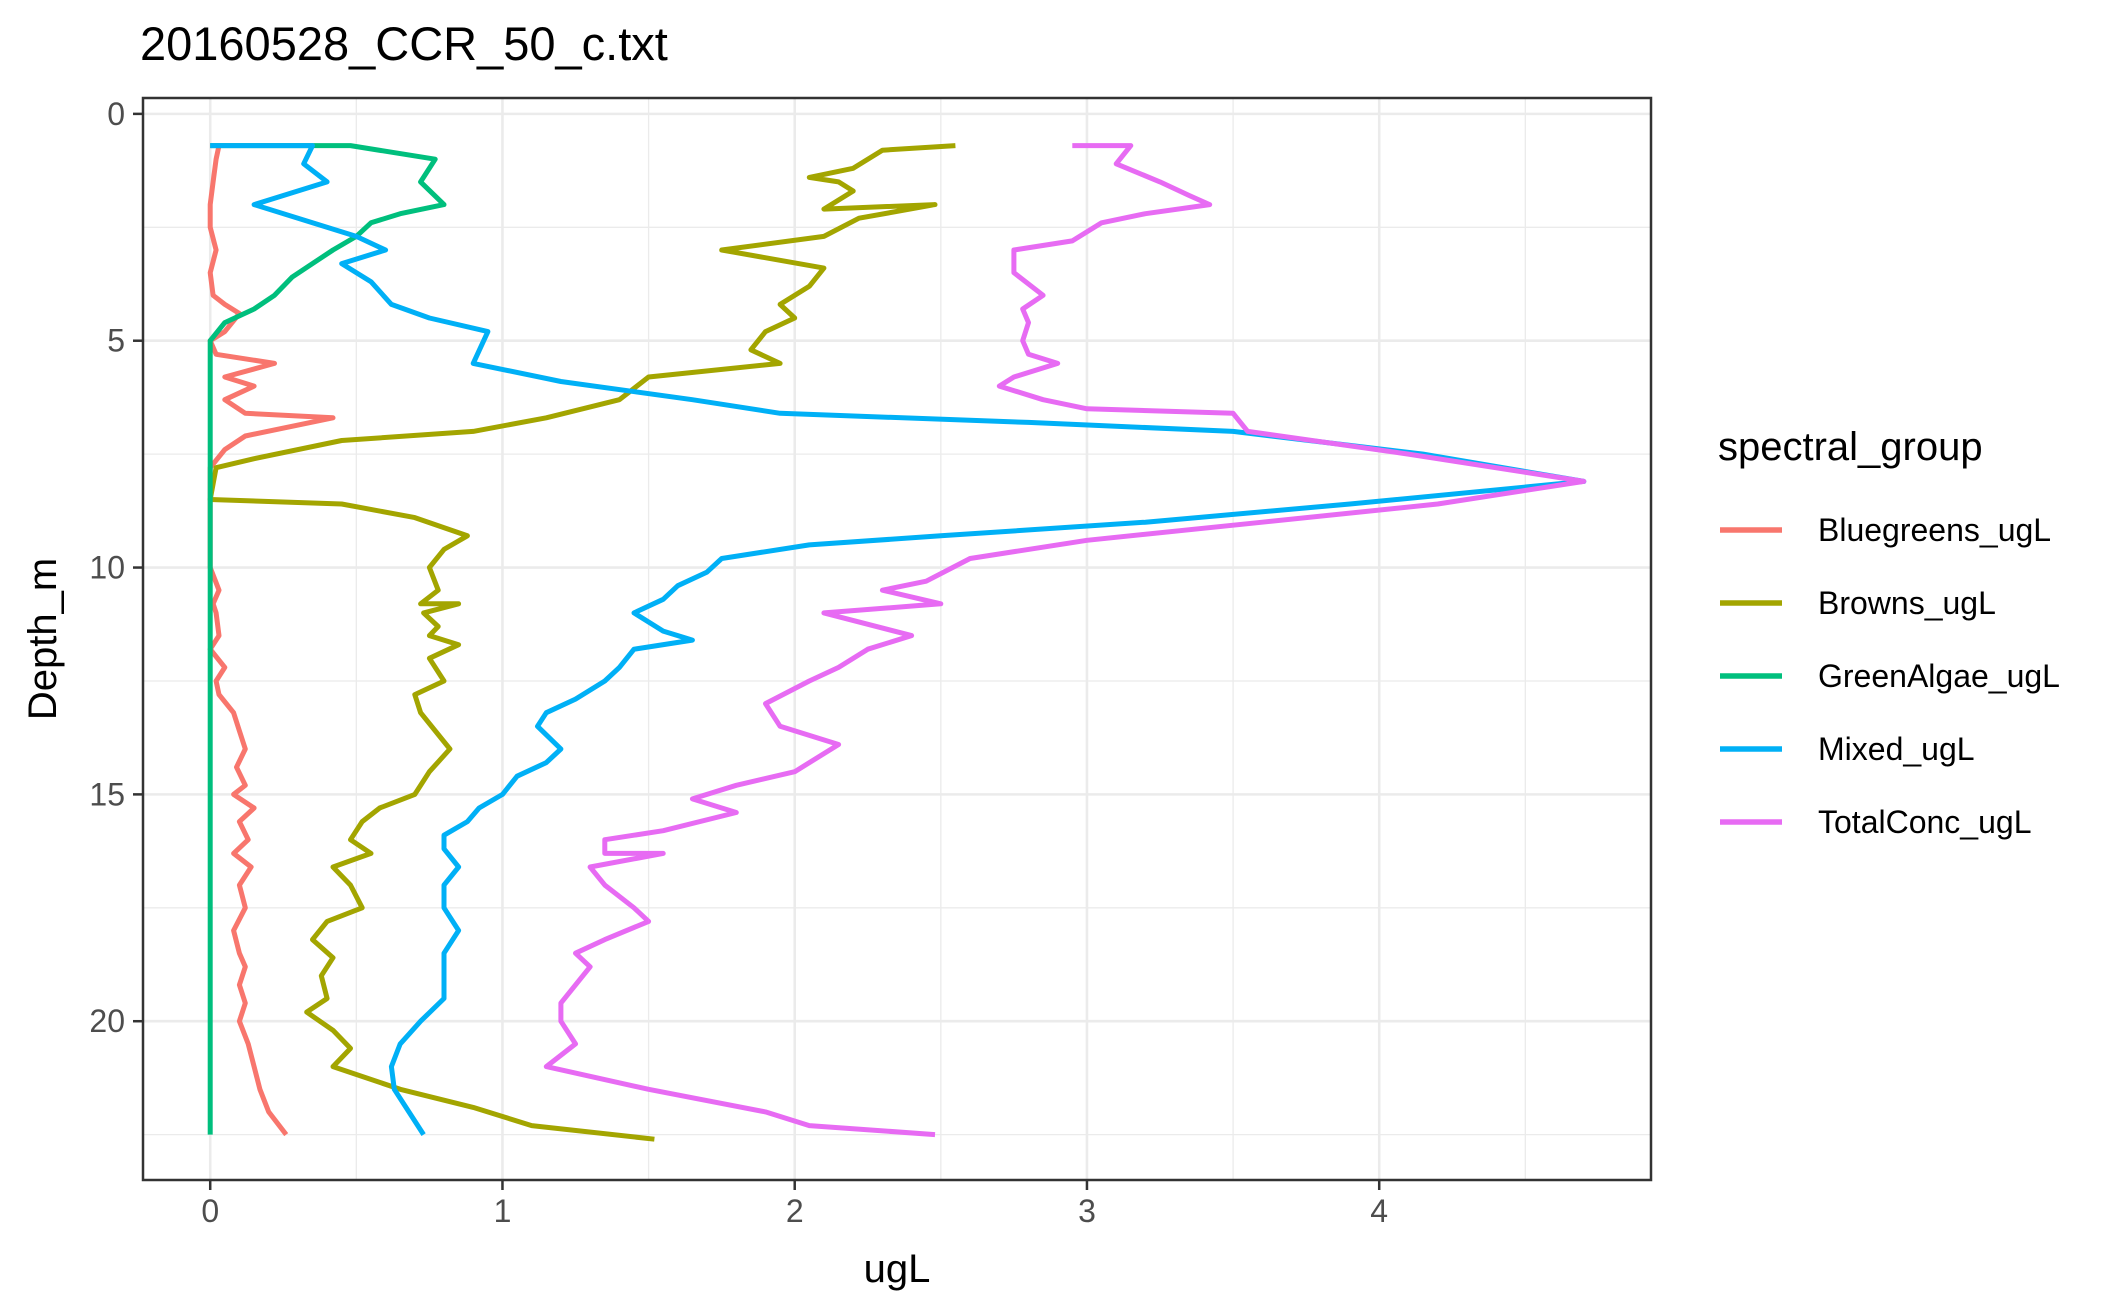  I want to click on y-tick-label: 0, so click(116, 114).